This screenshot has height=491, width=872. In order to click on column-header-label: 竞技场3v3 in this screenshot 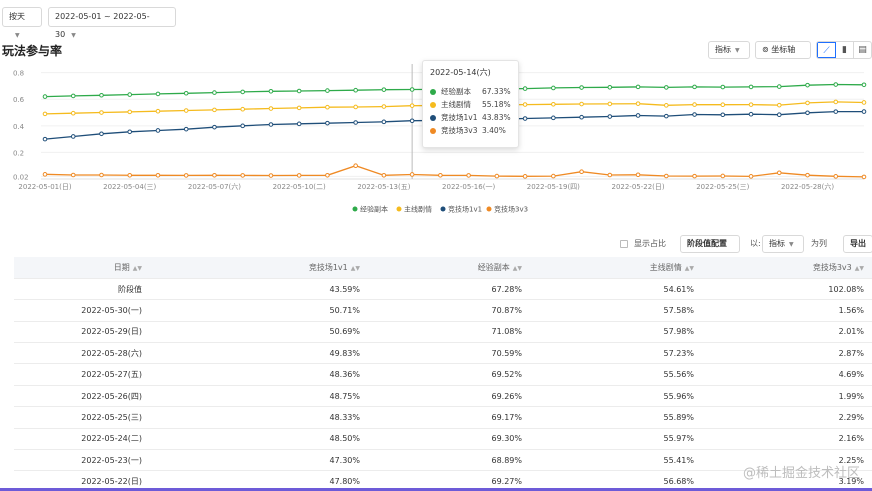, I will do `click(832, 267)`.